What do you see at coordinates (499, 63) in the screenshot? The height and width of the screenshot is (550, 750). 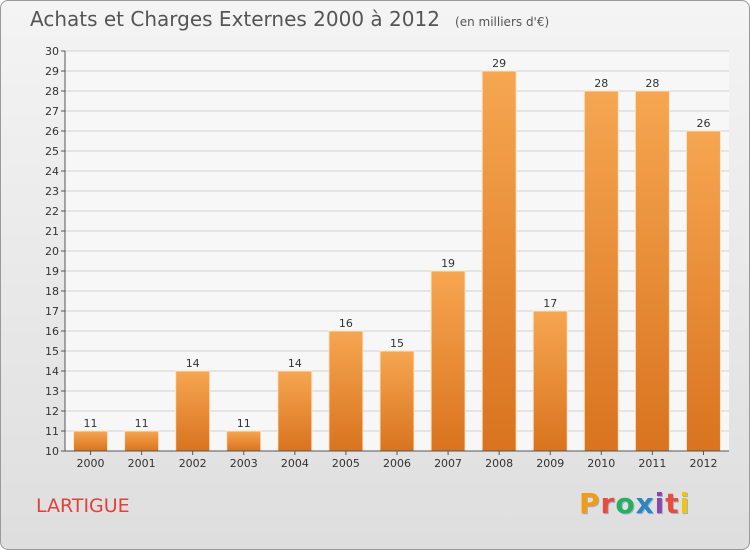 I see `data-label-2008: 29` at bounding box center [499, 63].